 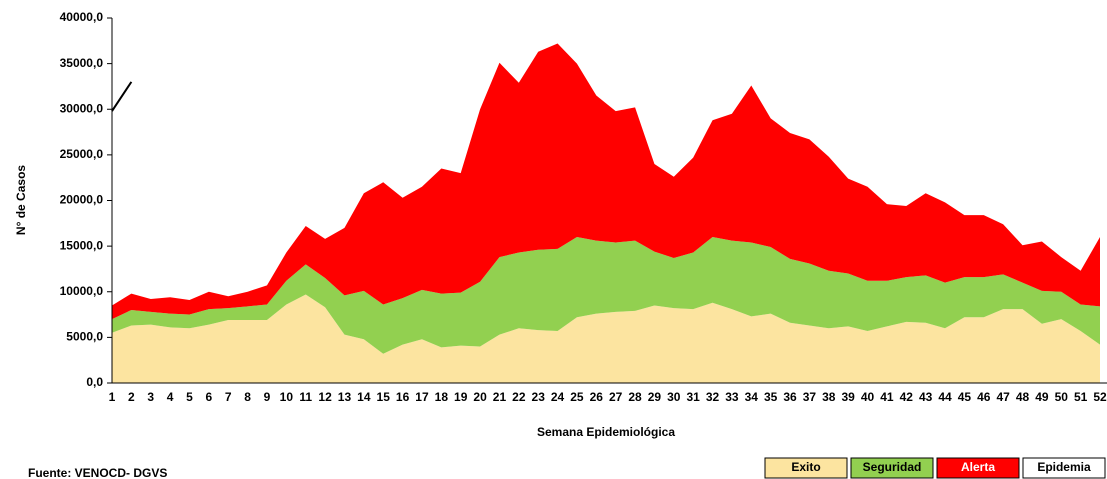 What do you see at coordinates (384, 397) in the screenshot?
I see `x-tick-label: 15` at bounding box center [384, 397].